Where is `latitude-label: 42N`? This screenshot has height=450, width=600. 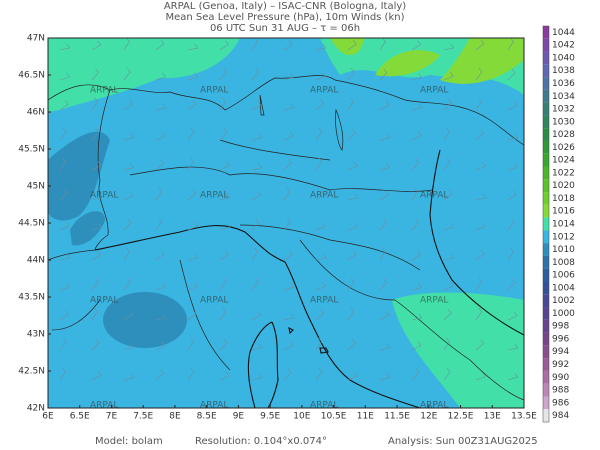
latitude-label: 42N is located at coordinates (36, 409).